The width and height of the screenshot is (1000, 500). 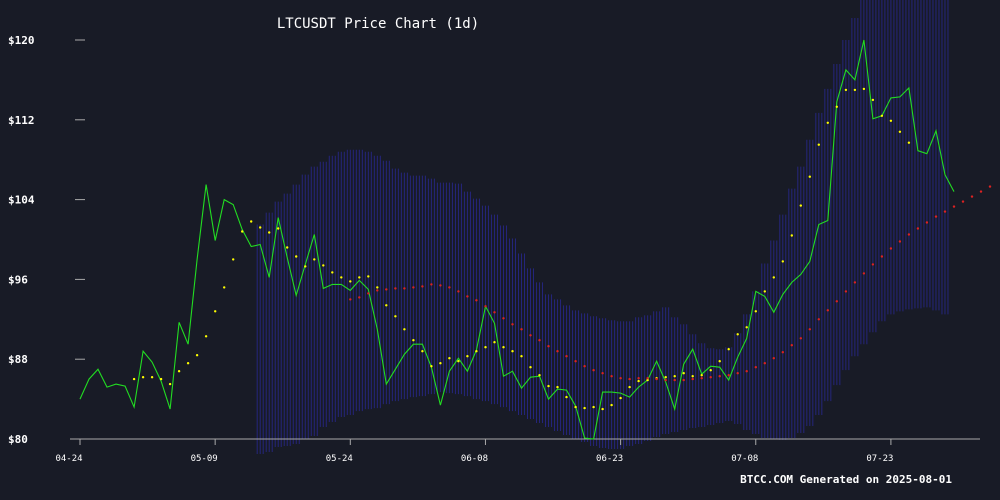 What do you see at coordinates (378, 24) in the screenshot?
I see `chart-title: LTCUSDT Price Chart (1d)` at bounding box center [378, 24].